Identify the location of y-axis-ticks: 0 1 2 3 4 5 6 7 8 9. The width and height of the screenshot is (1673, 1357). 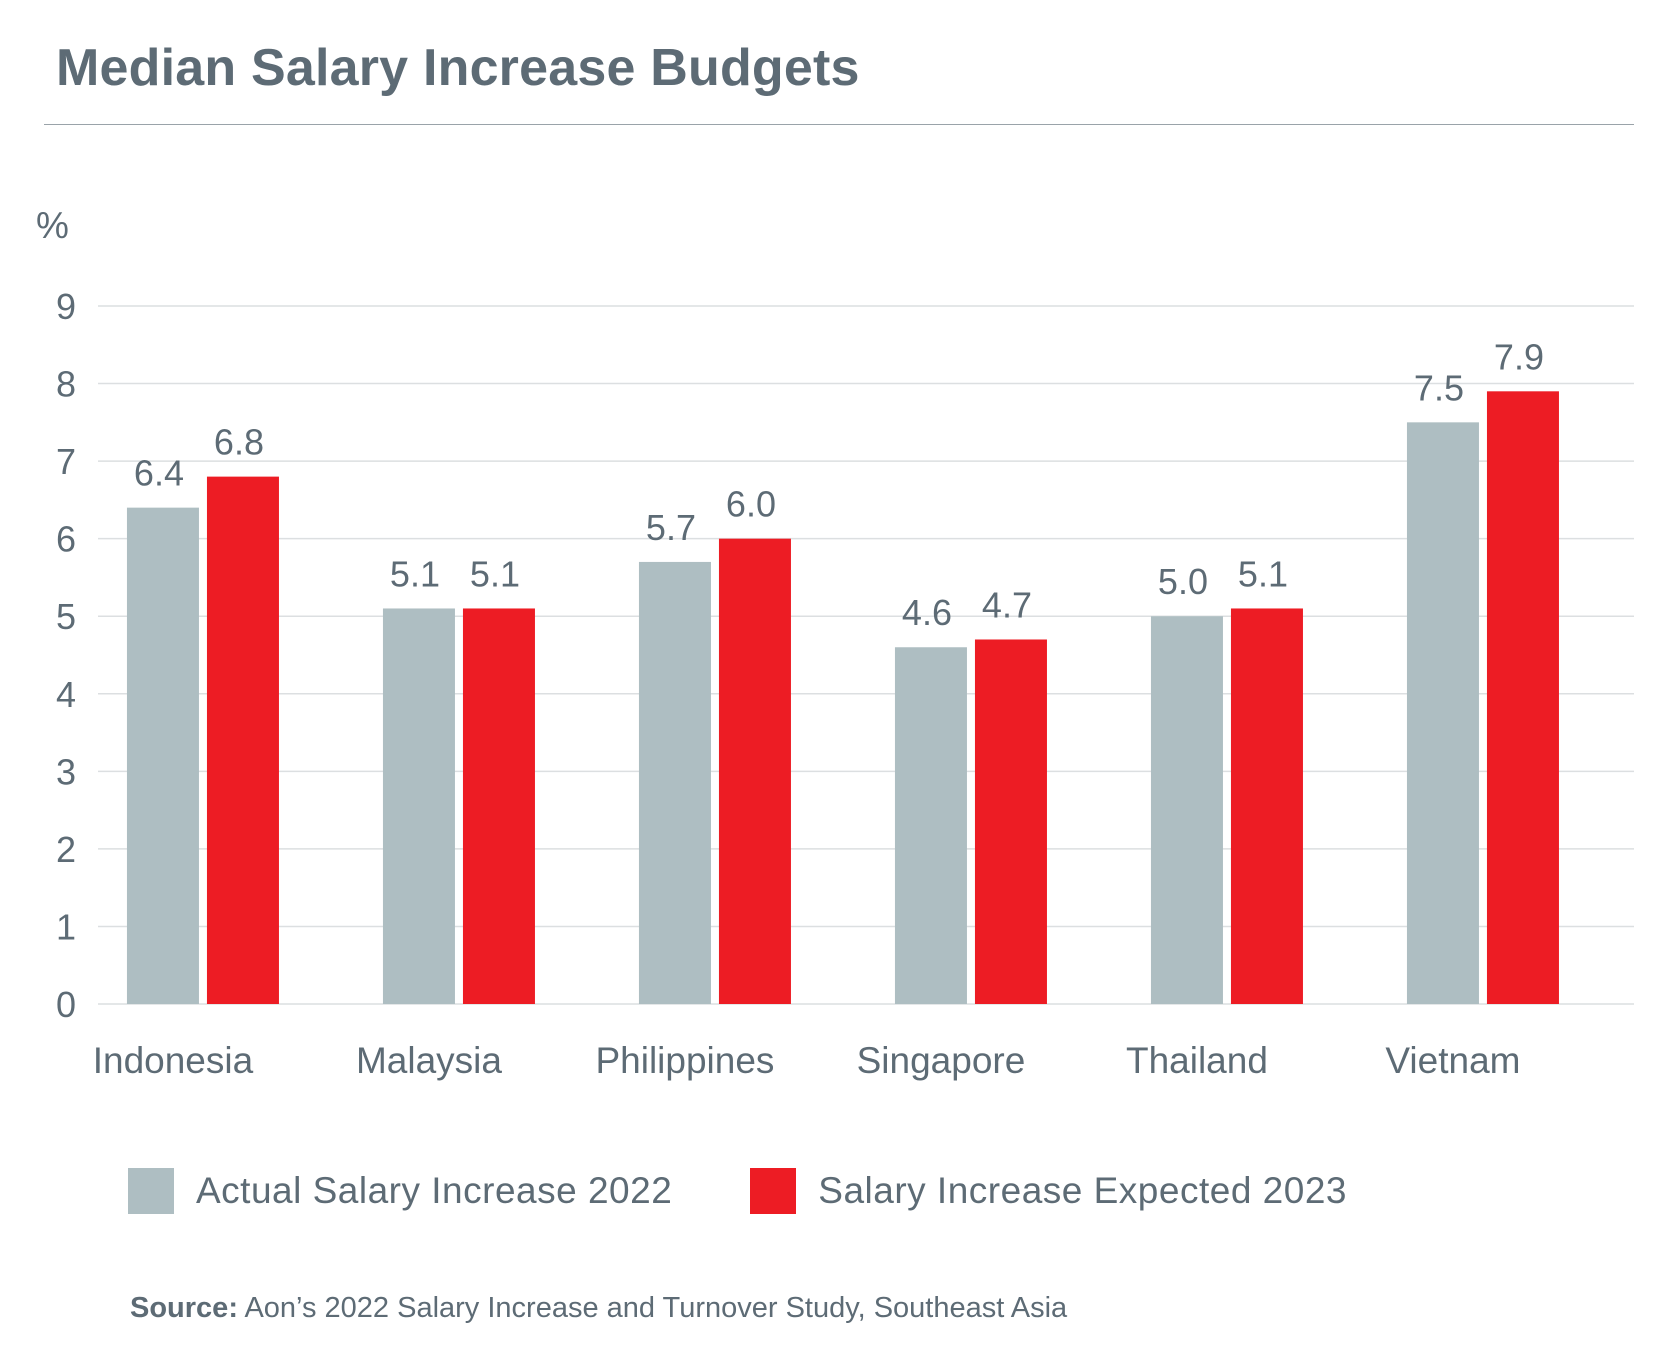
(66, 655).